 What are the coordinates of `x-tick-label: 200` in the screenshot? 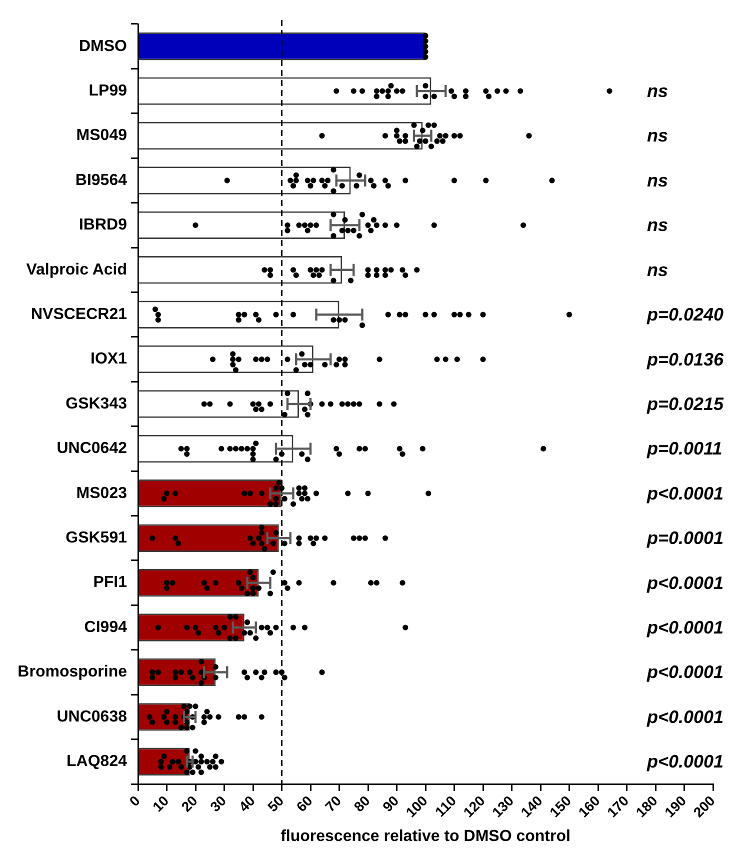 It's located at (704, 806).